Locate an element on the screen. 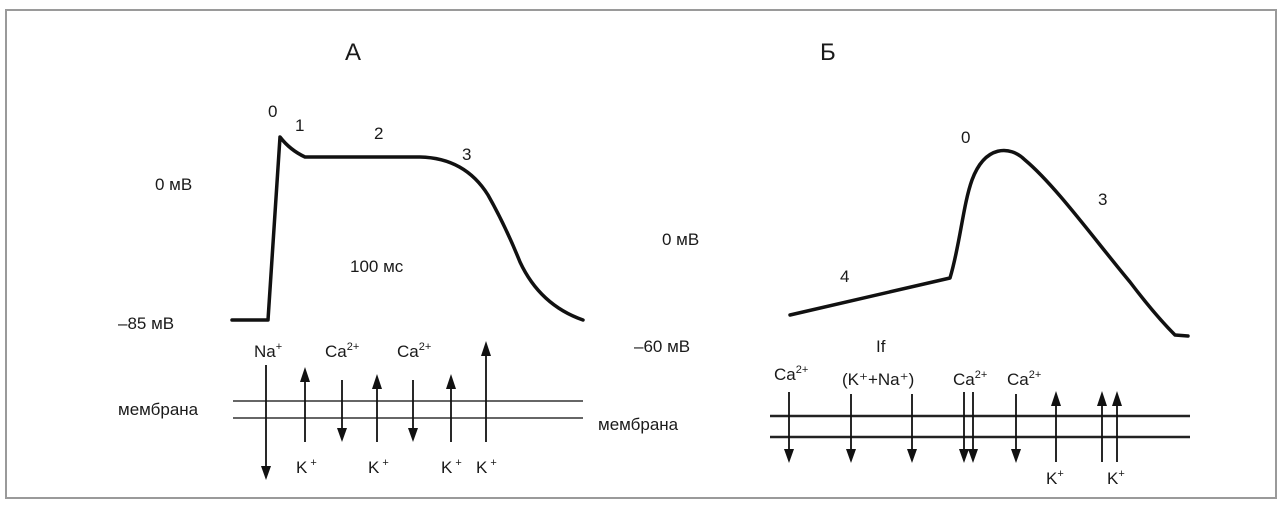 The height and width of the screenshot is (505, 1284). panel-b-ion-ca-2: Ca2+ is located at coordinates (970, 379).